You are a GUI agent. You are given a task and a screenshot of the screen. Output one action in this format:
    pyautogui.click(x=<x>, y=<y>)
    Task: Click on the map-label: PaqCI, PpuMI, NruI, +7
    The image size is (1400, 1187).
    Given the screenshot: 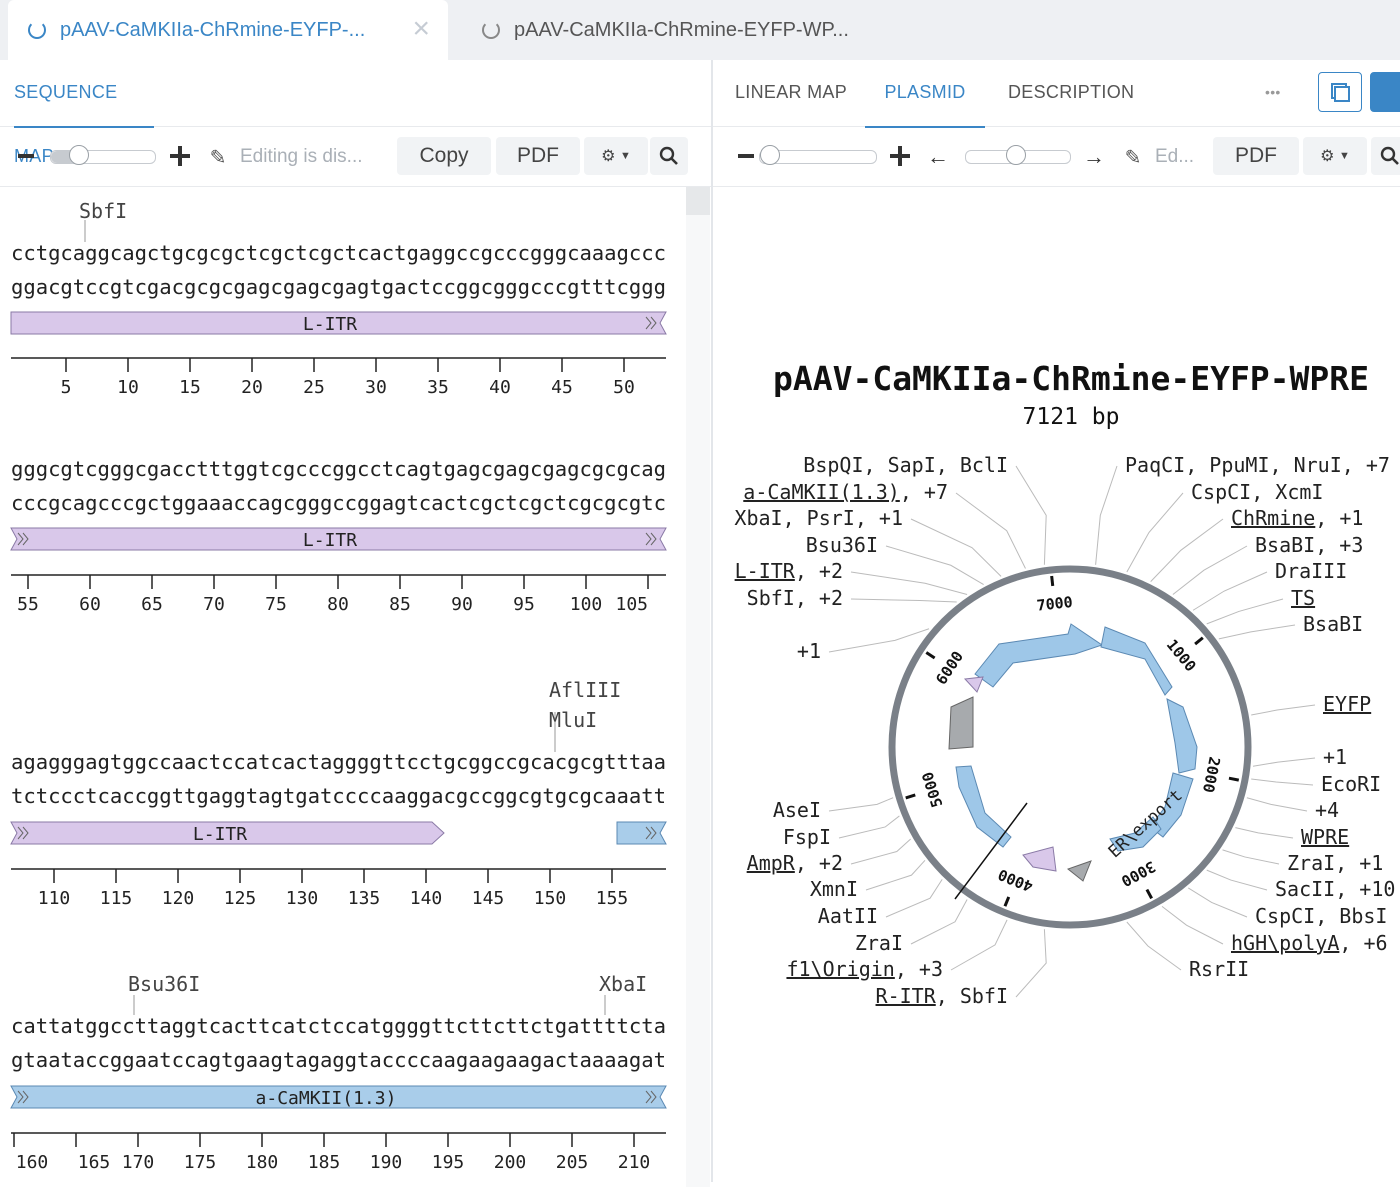 What is the action you would take?
    pyautogui.click(x=1257, y=465)
    